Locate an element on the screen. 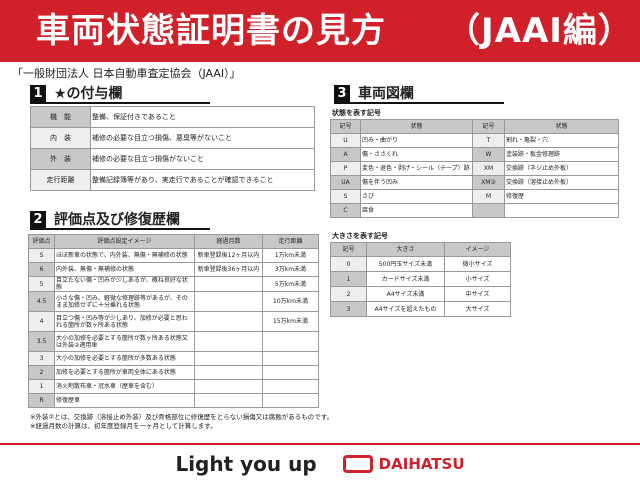 The height and width of the screenshot is (480, 640). table-row: 1 カードサイズ未満 小サイズ is located at coordinates (420, 279).